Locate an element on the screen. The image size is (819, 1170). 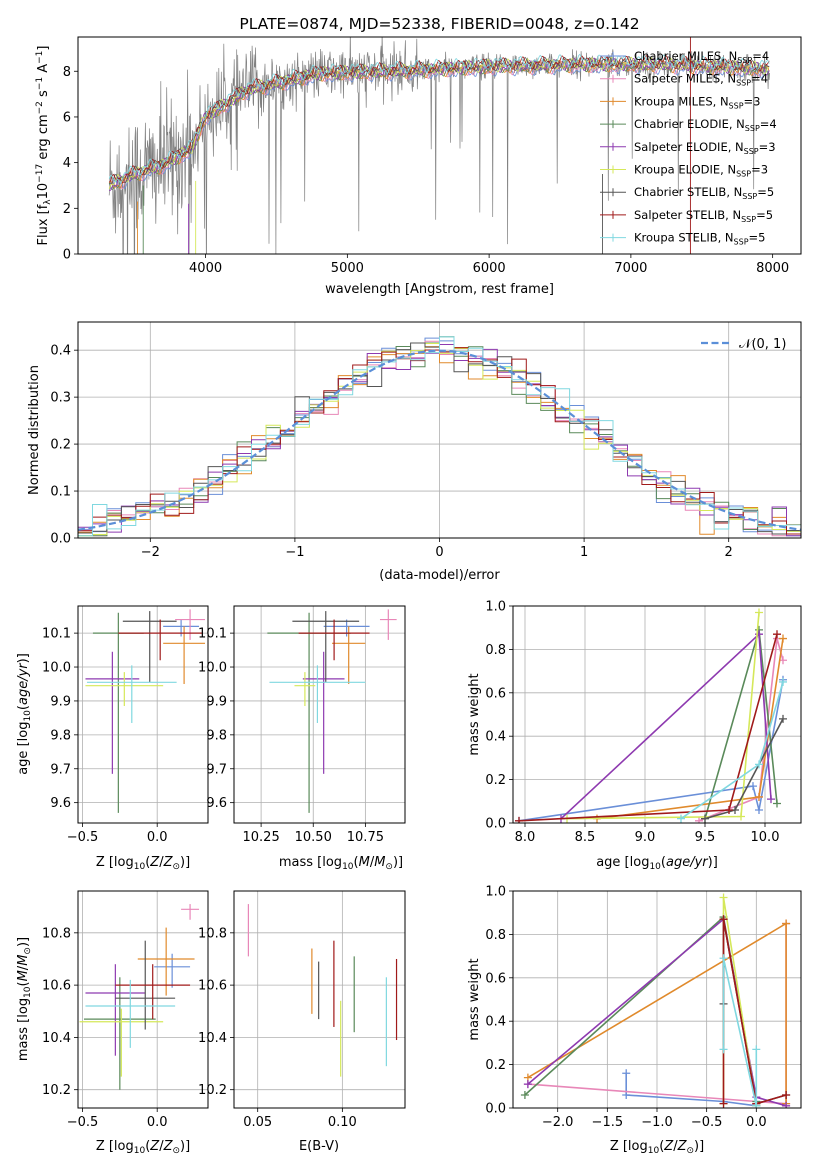
mass_vs_Z-ytick-label: 10.2 is located at coordinates (56, 1090).